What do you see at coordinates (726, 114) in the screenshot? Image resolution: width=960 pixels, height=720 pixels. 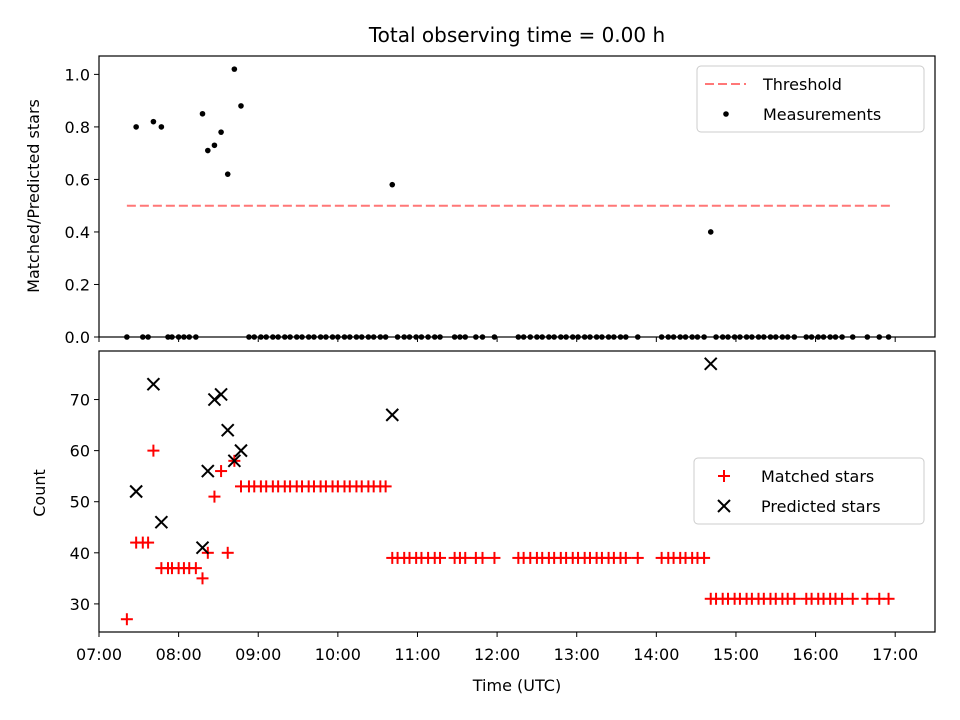 I see `legend-measurements-swatch` at bounding box center [726, 114].